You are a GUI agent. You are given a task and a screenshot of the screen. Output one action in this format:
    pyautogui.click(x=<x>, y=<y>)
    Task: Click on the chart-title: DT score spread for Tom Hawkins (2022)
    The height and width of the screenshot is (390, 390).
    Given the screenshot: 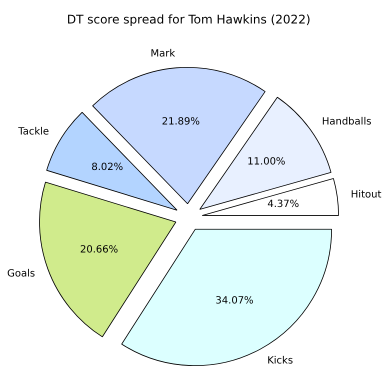 What is the action you would take?
    pyautogui.click(x=188, y=19)
    